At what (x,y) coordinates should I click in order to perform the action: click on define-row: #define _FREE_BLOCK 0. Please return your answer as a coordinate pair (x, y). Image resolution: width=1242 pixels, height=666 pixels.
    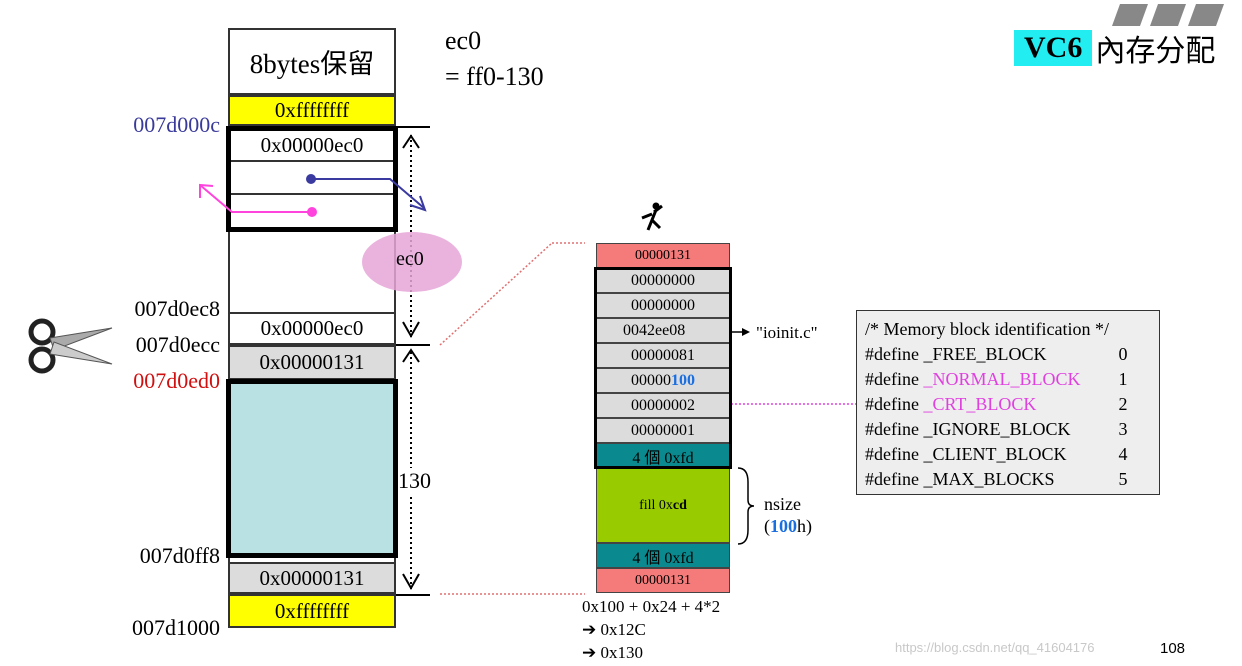
    Looking at the image, I should click on (1008, 354).